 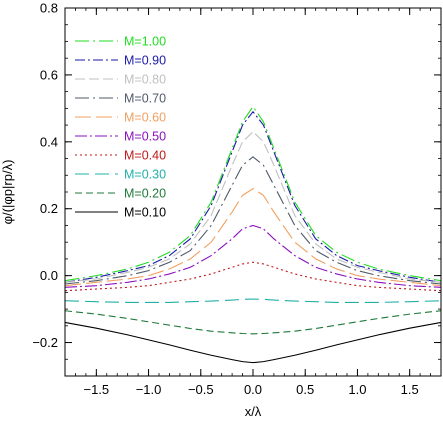 What do you see at coordinates (410, 389) in the screenshot?
I see `x-tick-label: 1.5` at bounding box center [410, 389].